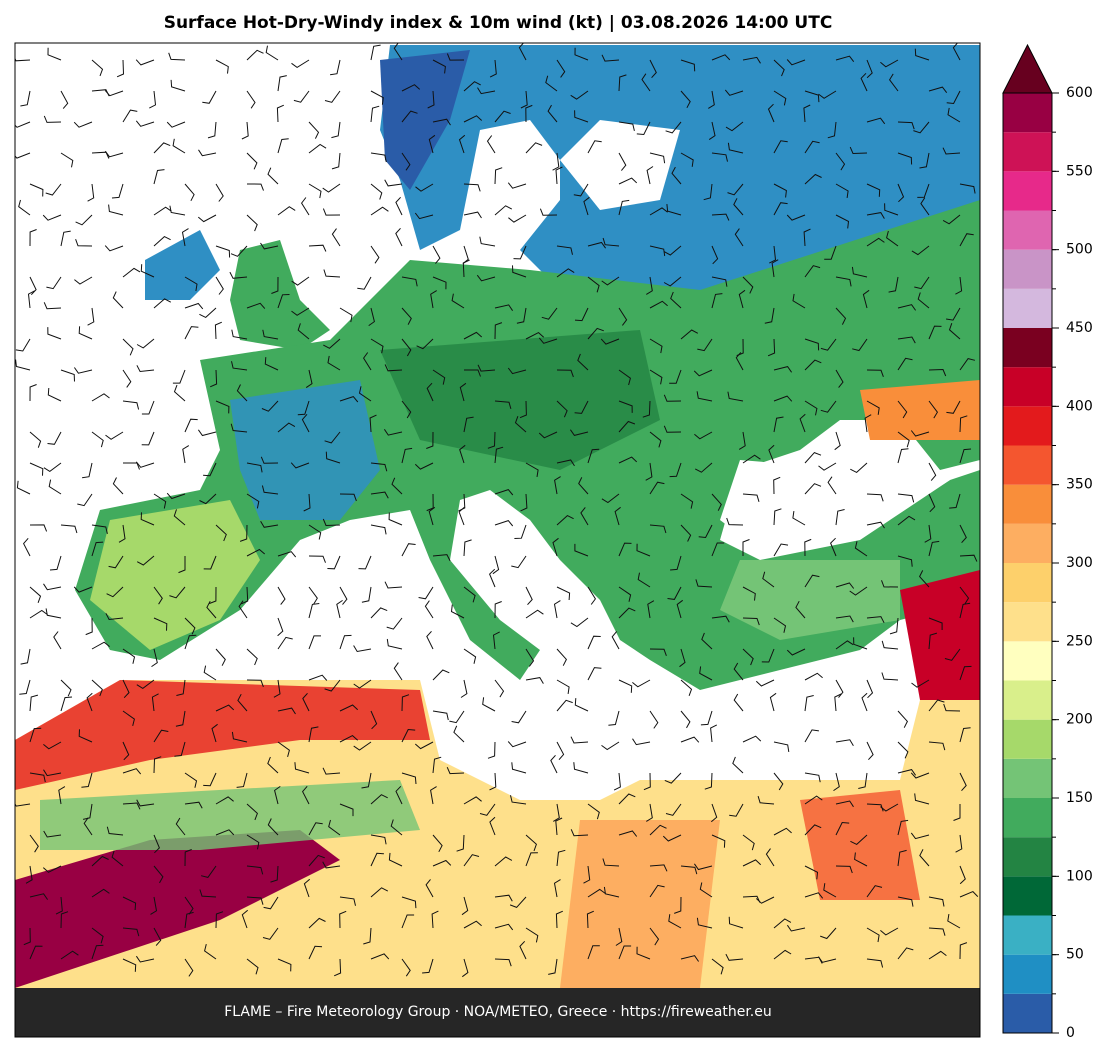 Image resolution: width=1113 pixels, height=1062 pixels. I want to click on hot-maghreb, so click(222, 735).